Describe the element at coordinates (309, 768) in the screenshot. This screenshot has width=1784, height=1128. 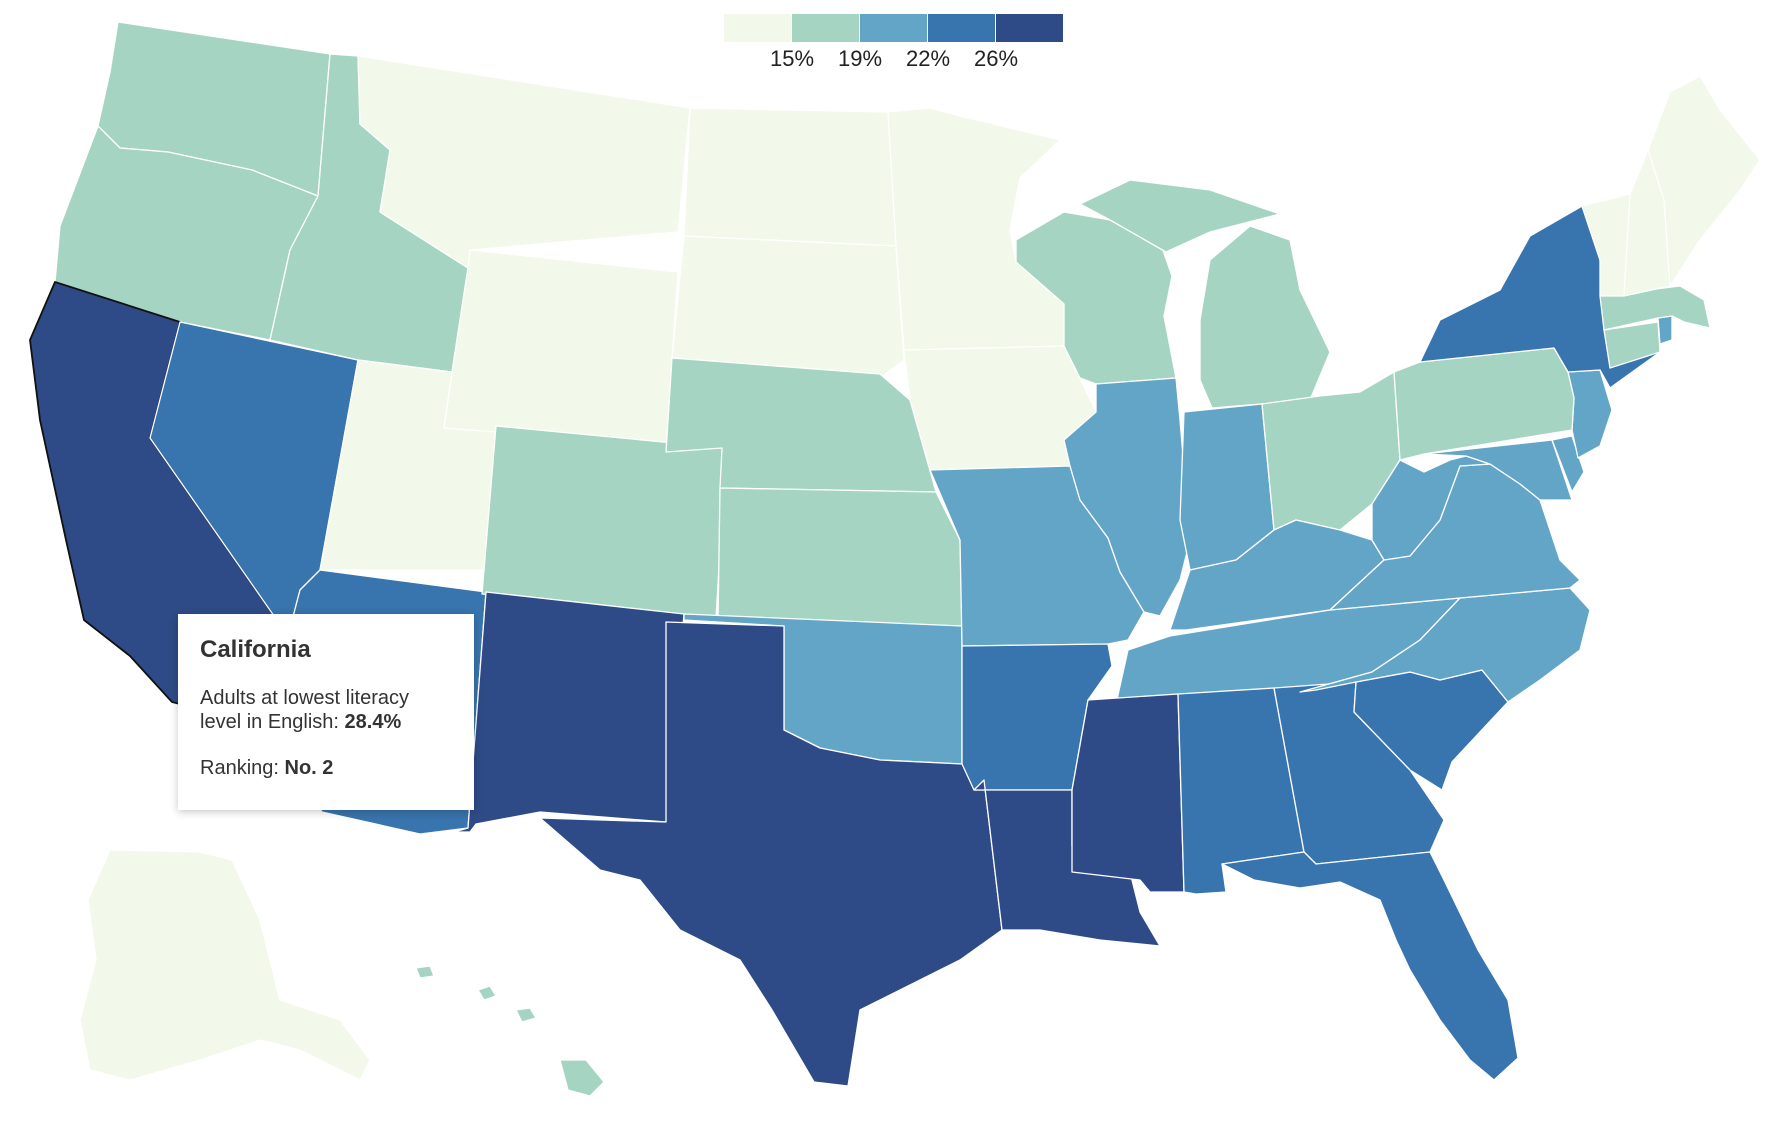
I see `tooltip-rank-value: No. 2` at that location.